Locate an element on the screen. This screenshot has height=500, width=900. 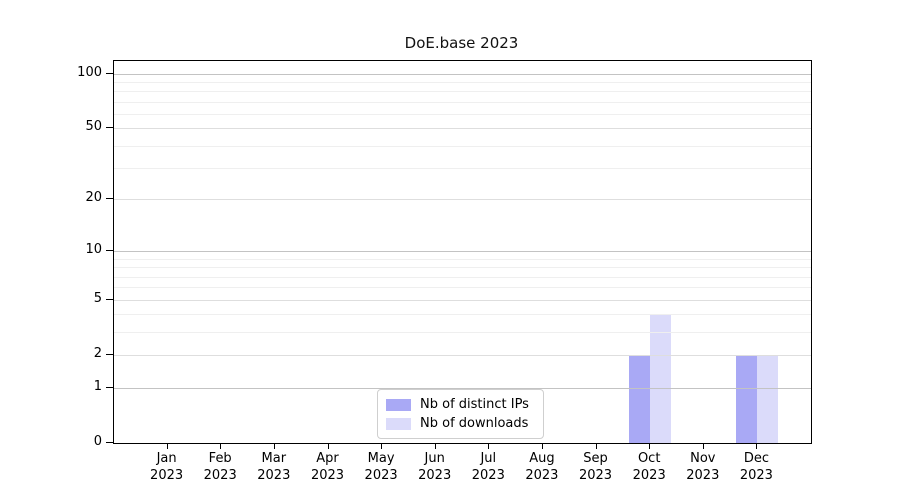
x-tick-label: Mar 2023 is located at coordinates (274, 467).